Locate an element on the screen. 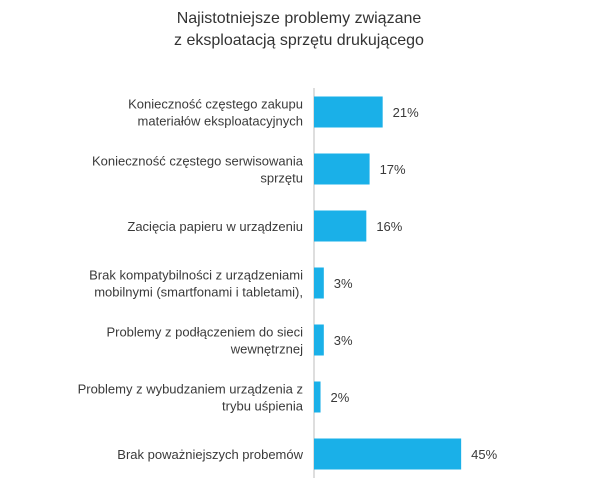  value-label-6: 45% is located at coordinates (484, 454).